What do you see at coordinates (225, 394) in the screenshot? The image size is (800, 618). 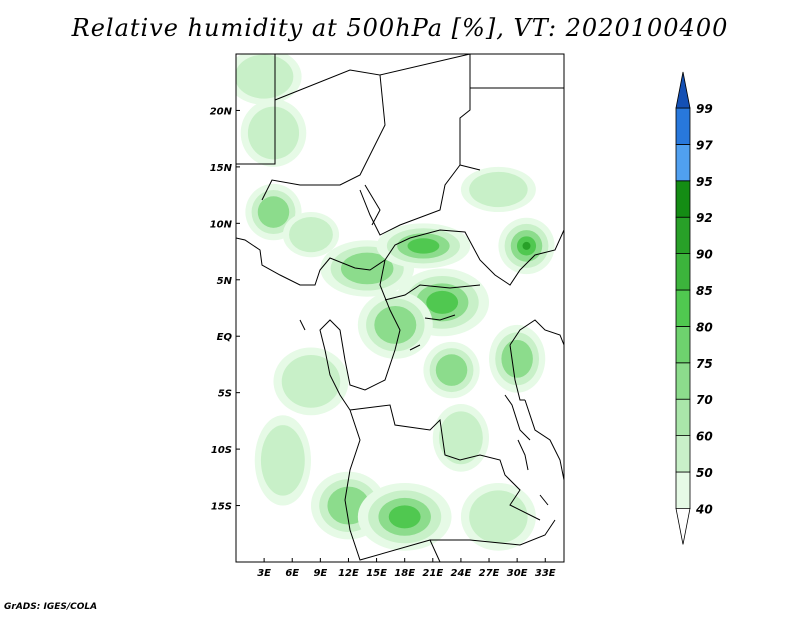 I see `y-tick-label: 5S` at bounding box center [225, 394].